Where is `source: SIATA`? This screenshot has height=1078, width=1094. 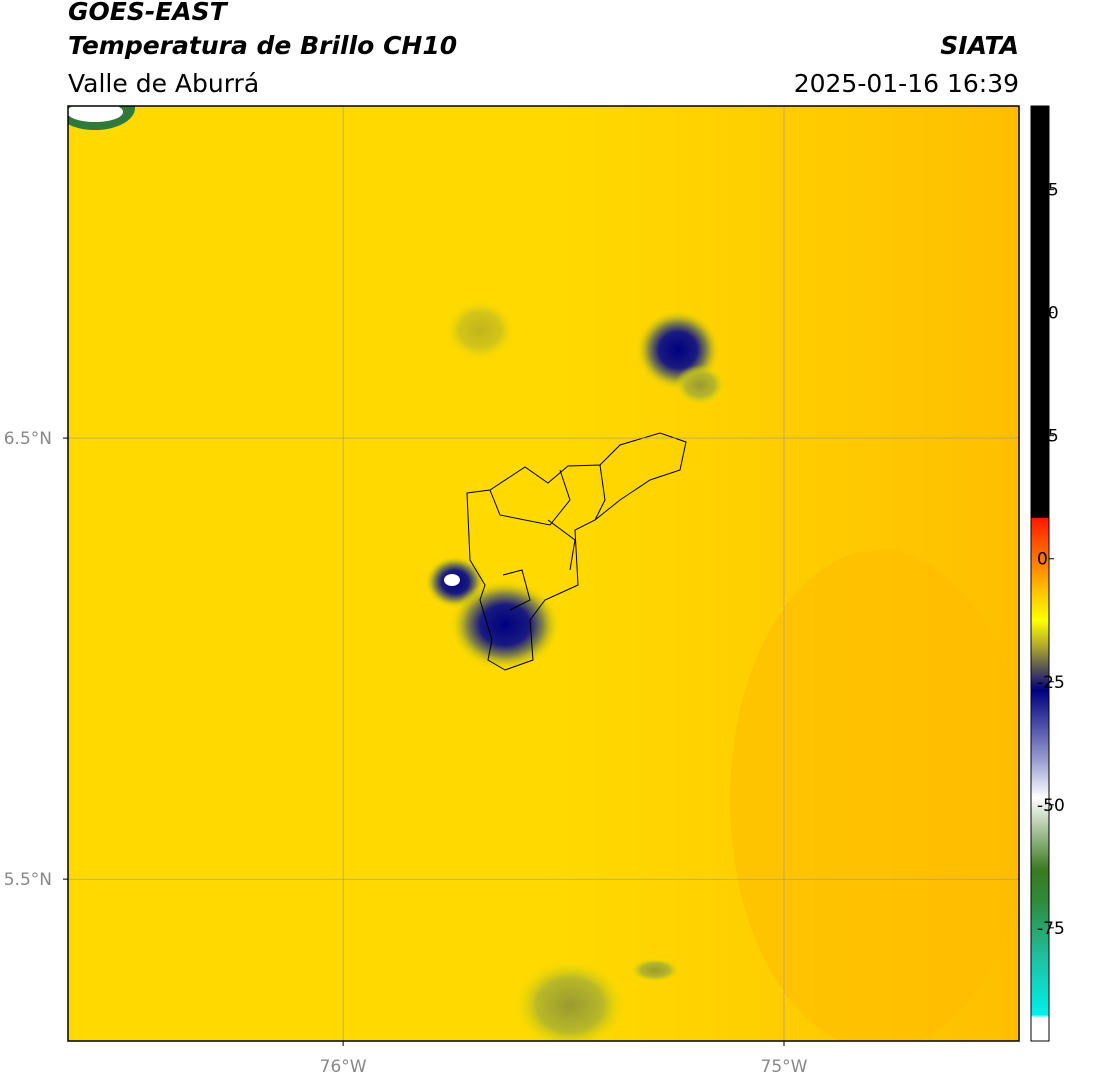
source: SIATA is located at coordinates (979, 45).